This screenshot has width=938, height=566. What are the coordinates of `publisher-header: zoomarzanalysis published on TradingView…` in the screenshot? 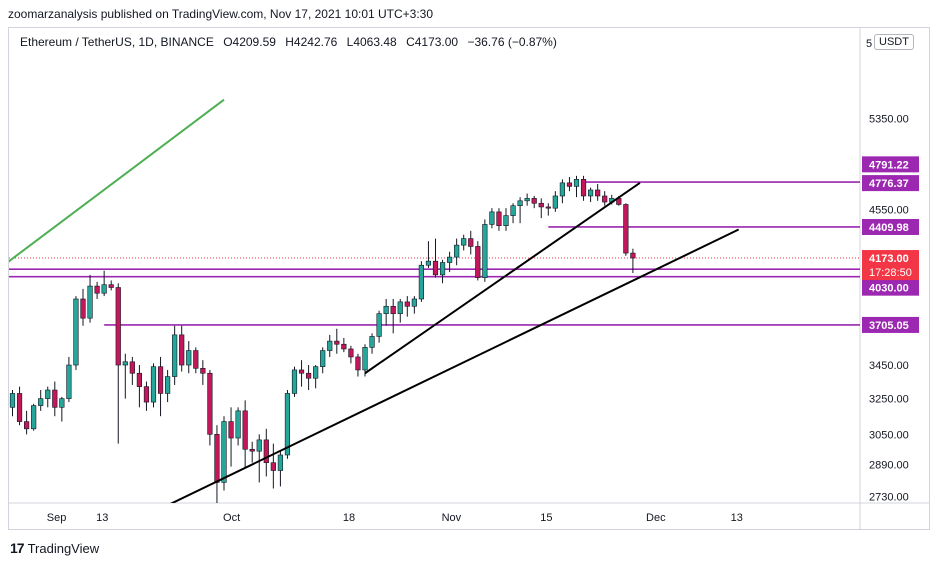 It's located at (221, 14).